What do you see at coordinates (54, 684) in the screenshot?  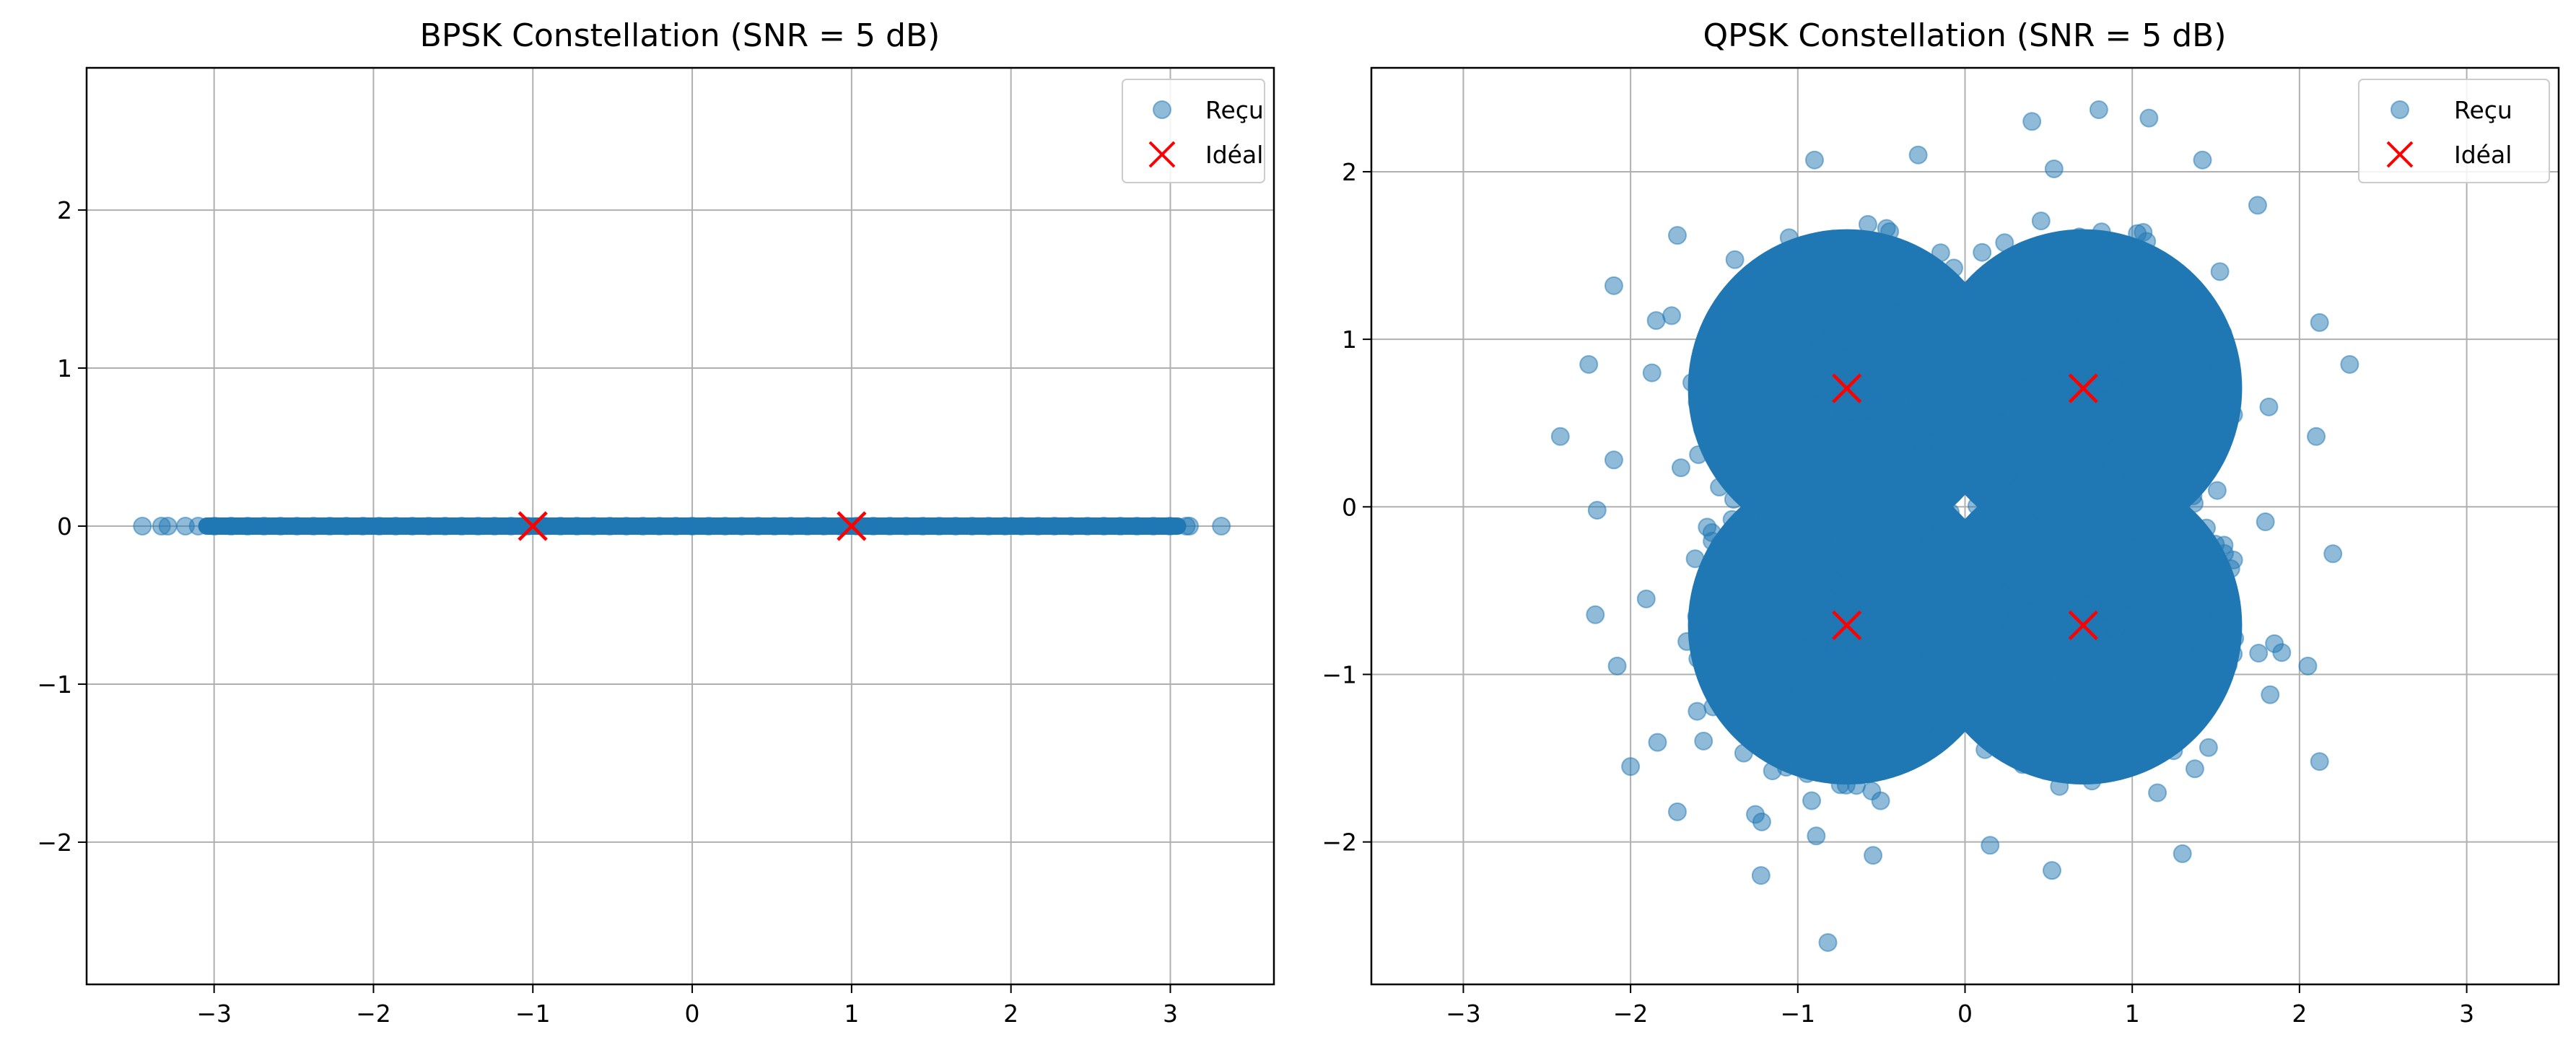 I see `bpsk-y-tick-label: −1` at bounding box center [54, 684].